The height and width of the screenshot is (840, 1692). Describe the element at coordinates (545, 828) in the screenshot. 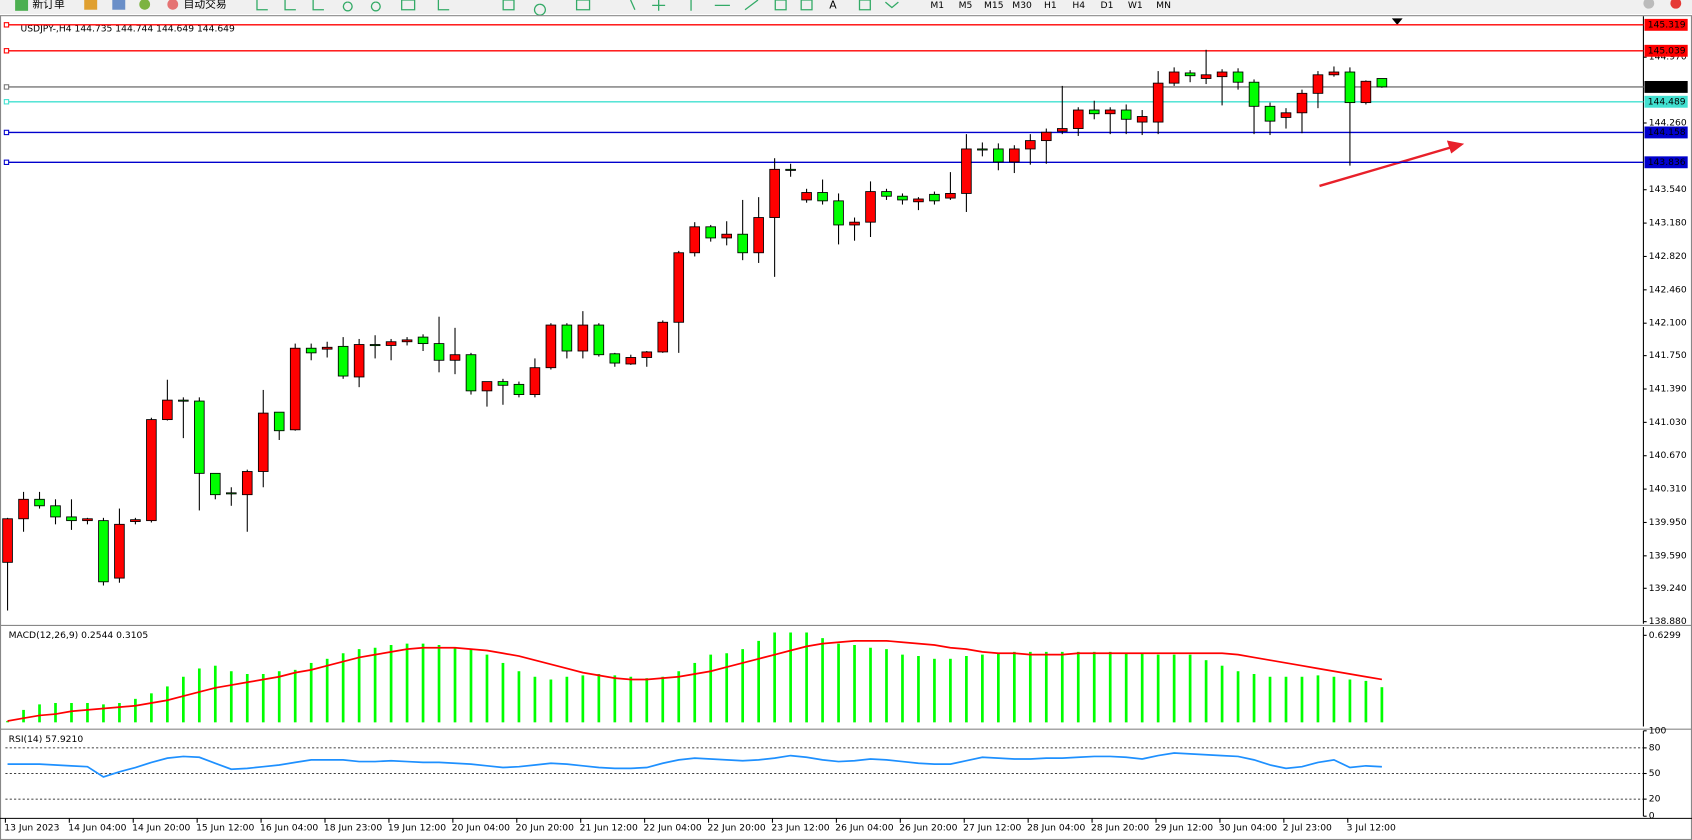

I see `x-tick-label: 20 Jun 20:00` at that location.